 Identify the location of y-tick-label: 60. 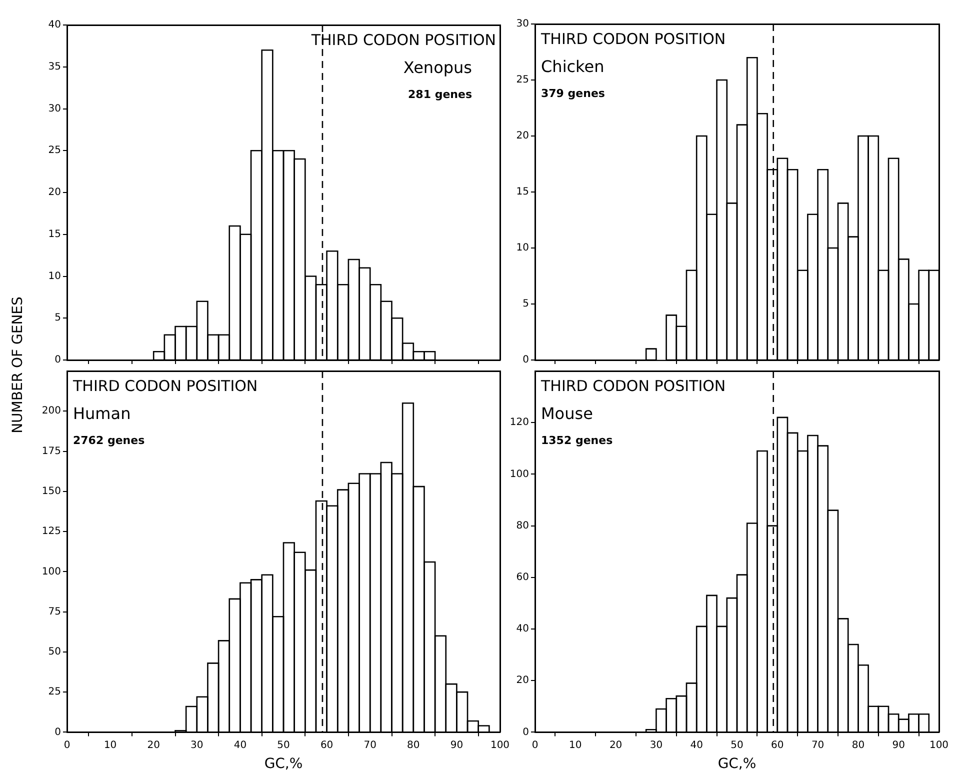
(522, 577).